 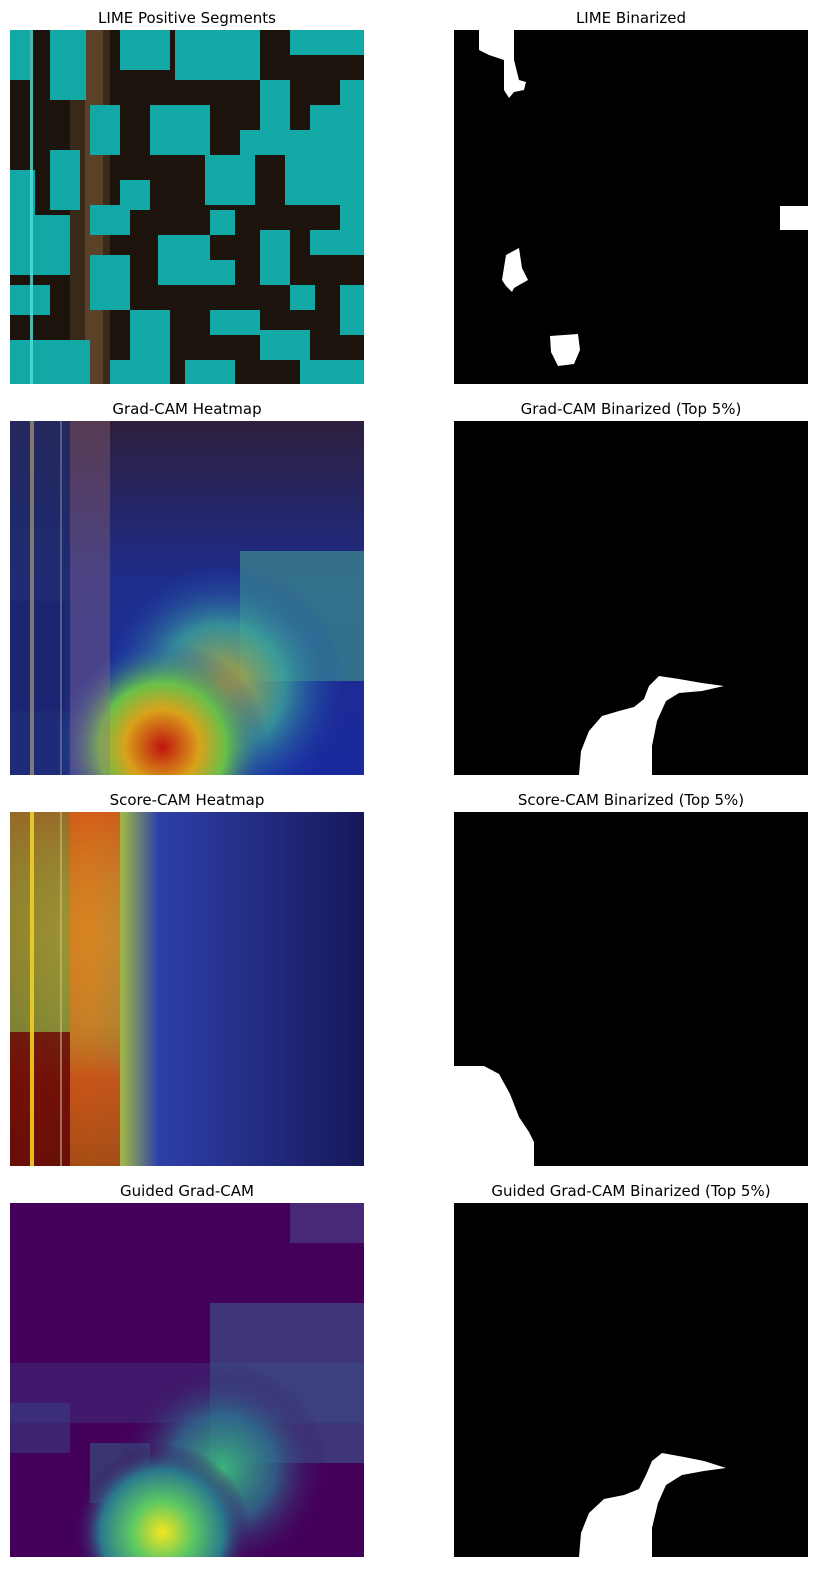 I want to click on lime-binarized-title: LIME Binarized, so click(x=631, y=18).